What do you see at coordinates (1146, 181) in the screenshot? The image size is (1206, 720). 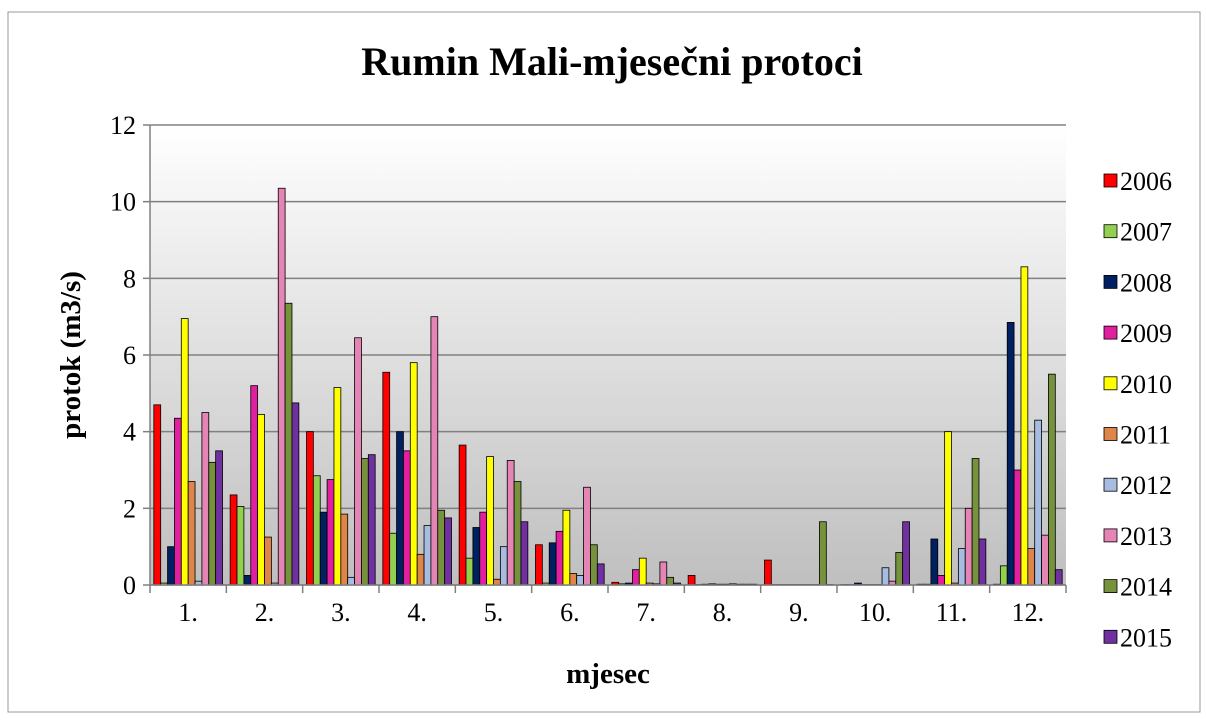 I see `legend-label: 2006` at bounding box center [1146, 181].